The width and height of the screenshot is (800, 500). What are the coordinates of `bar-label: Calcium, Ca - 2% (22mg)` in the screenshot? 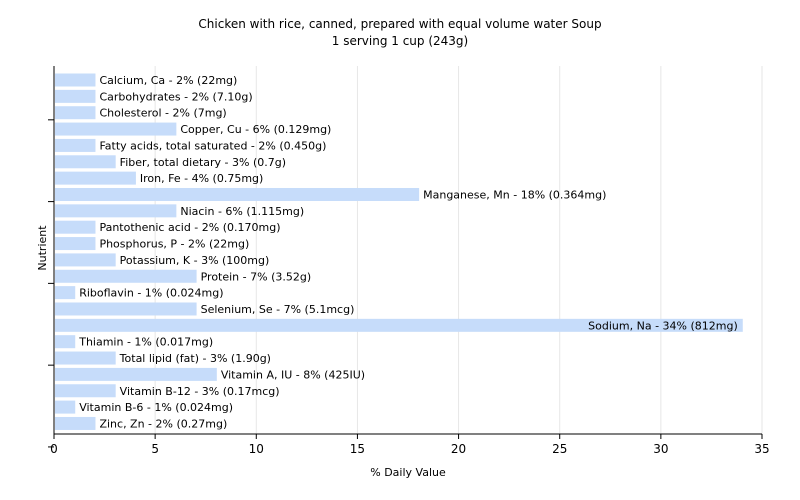 It's located at (168, 80).